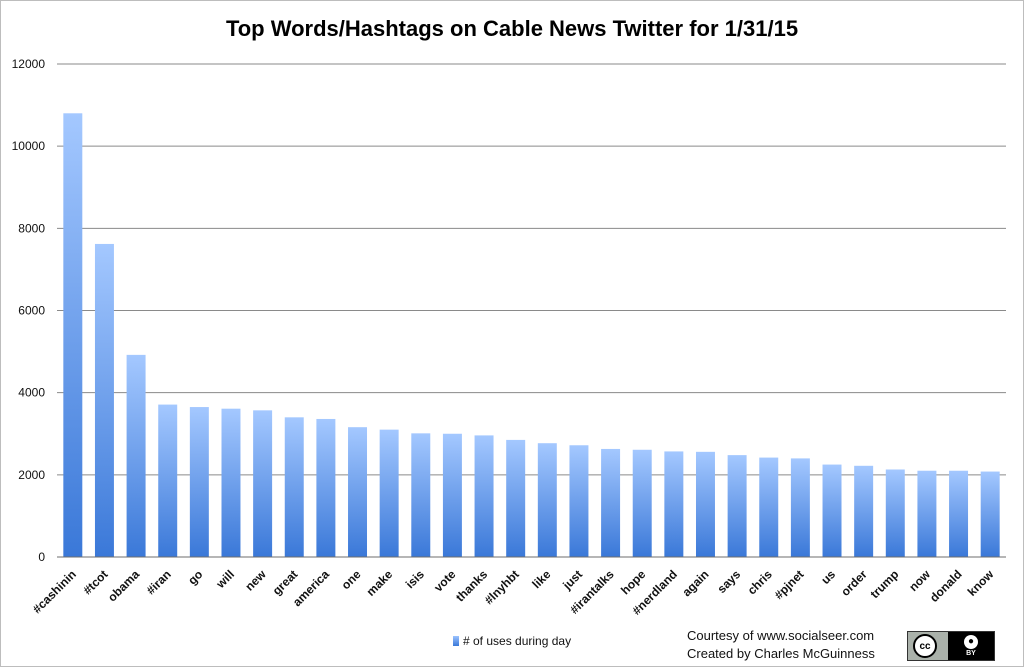 The height and width of the screenshot is (667, 1024). What do you see at coordinates (895, 513) in the screenshot?
I see `bar-trump` at bounding box center [895, 513].